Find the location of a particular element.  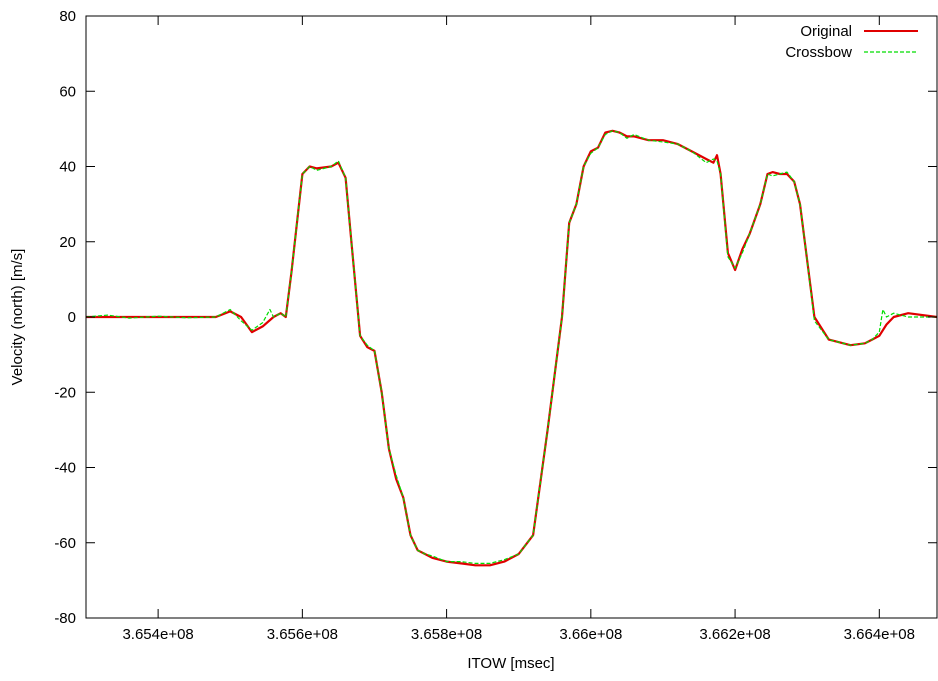

y-tick-label: -60 is located at coordinates (65, 543).